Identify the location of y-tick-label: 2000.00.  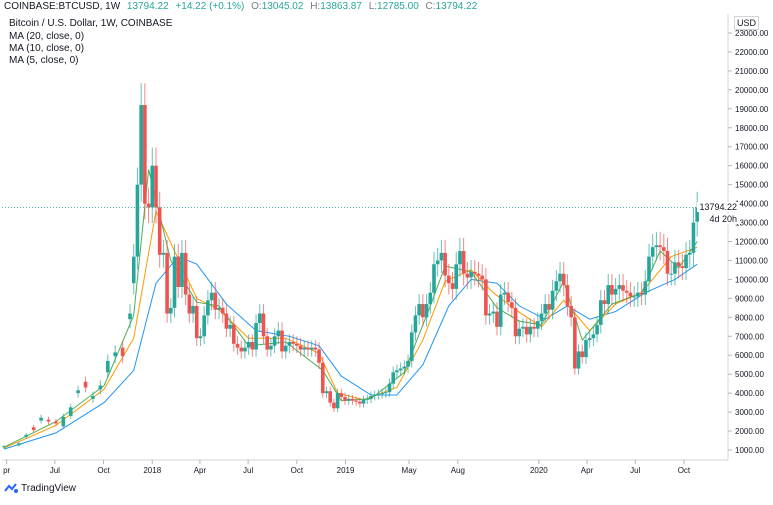
(749, 431).